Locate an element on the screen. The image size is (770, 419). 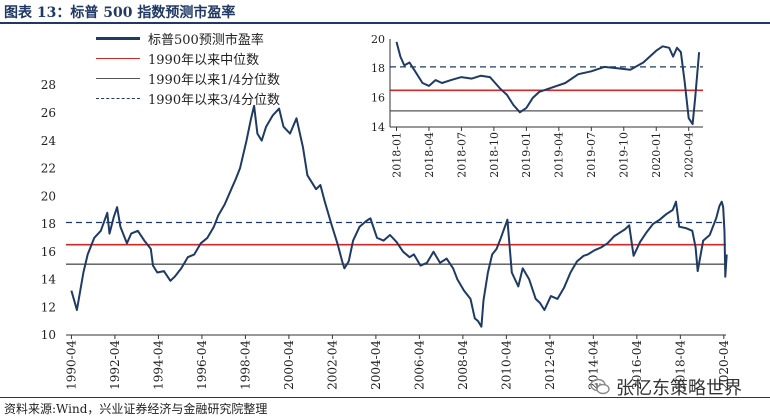
main-y-tick-label: 24 is located at coordinates (49, 141).